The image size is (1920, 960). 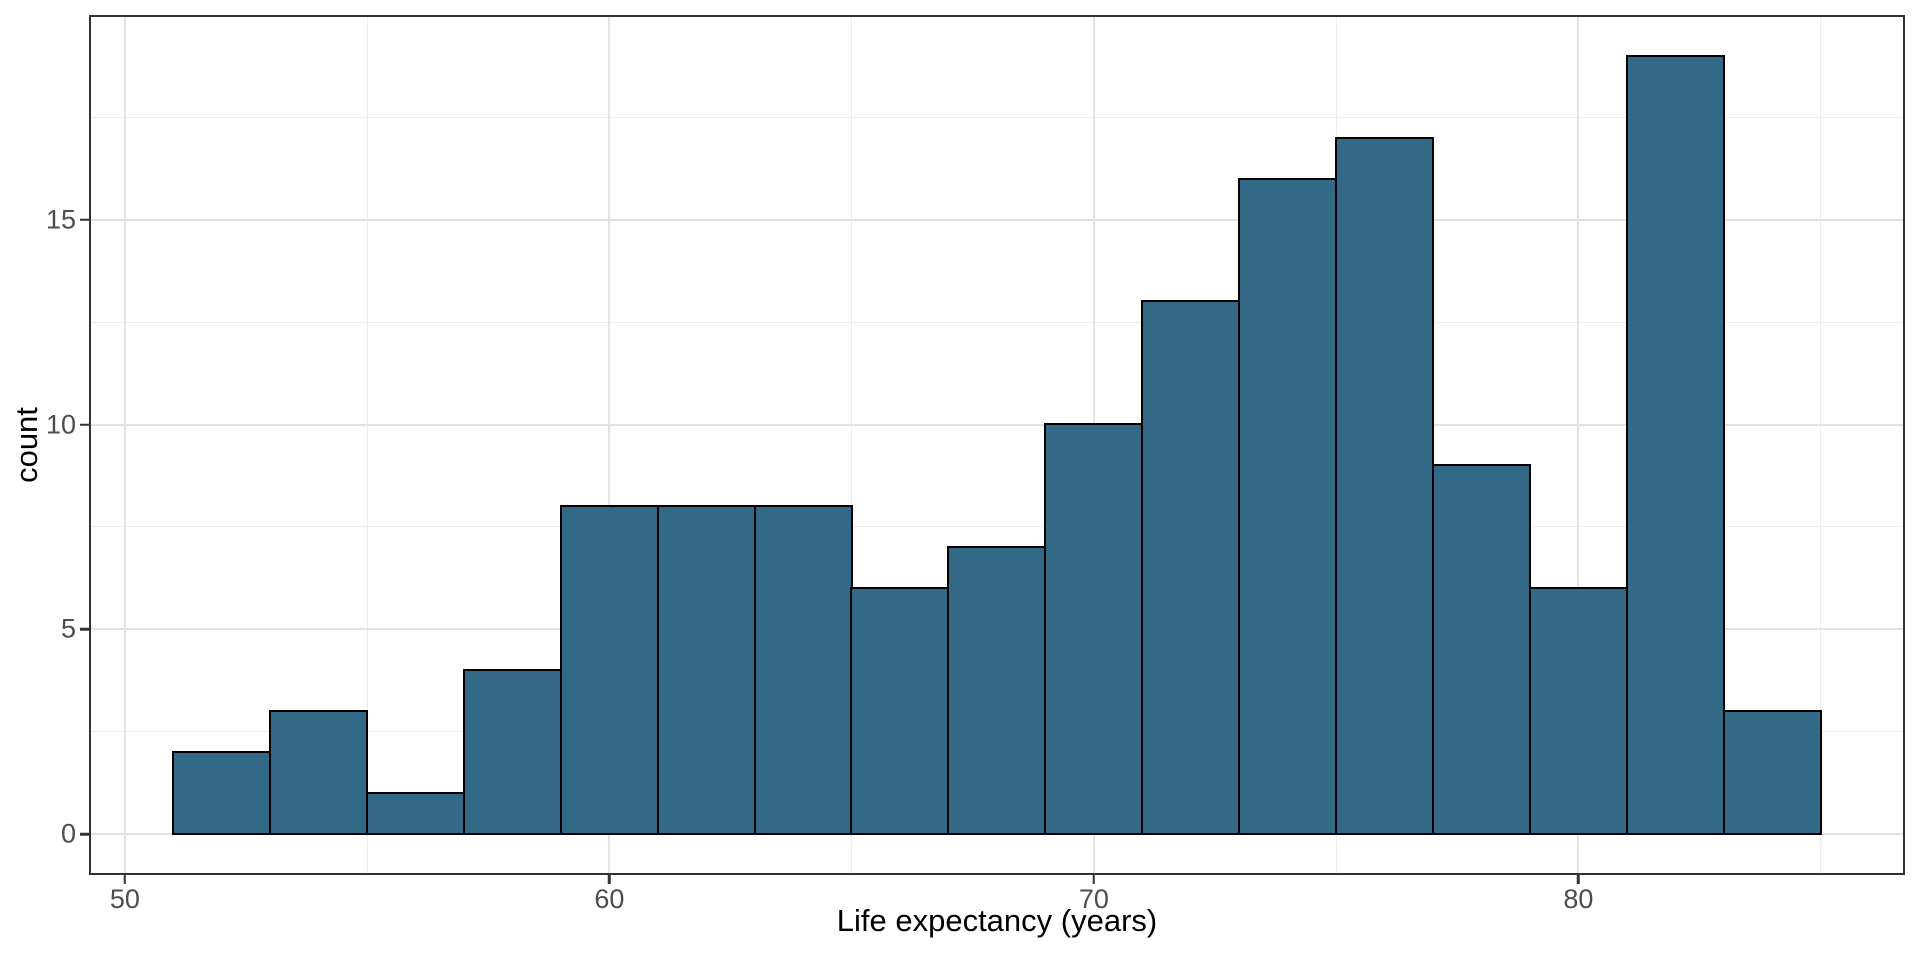 I want to click on y-tick-label: 5, so click(x=68, y=628).